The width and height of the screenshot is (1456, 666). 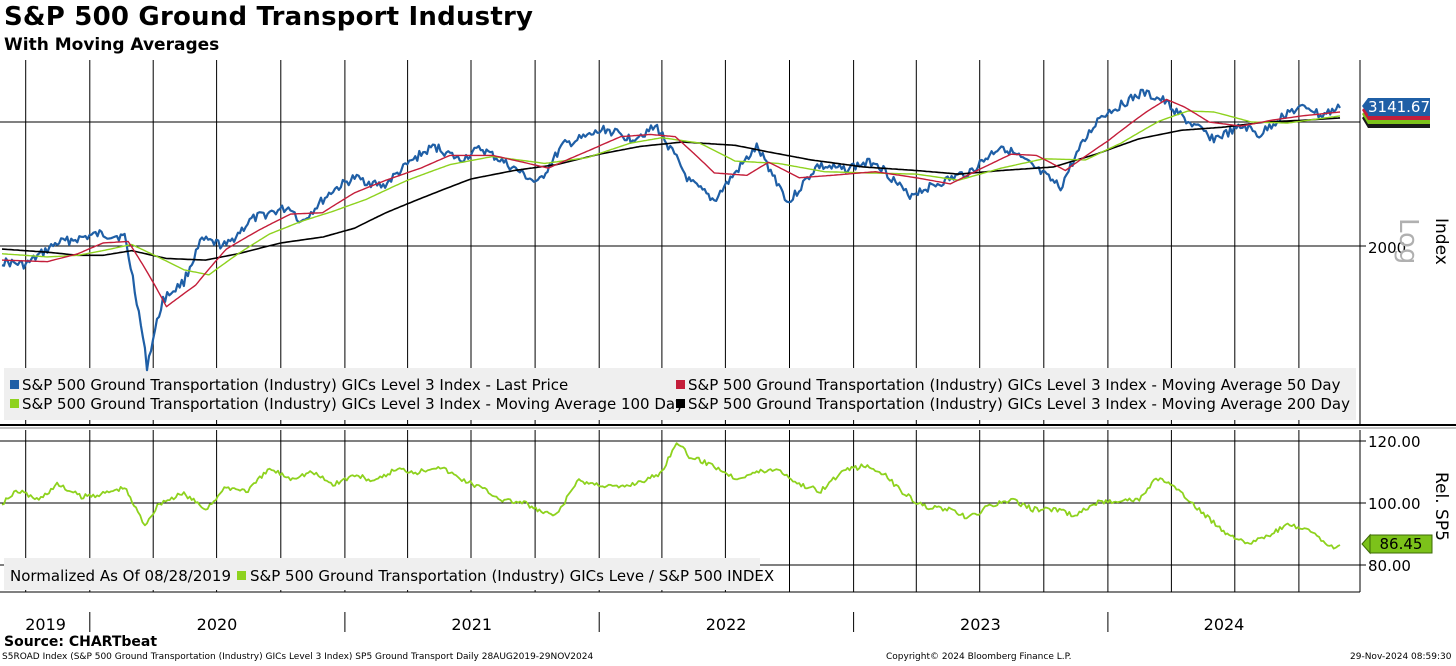 I want to click on log-scale-label: Log, so click(x=1408, y=241).